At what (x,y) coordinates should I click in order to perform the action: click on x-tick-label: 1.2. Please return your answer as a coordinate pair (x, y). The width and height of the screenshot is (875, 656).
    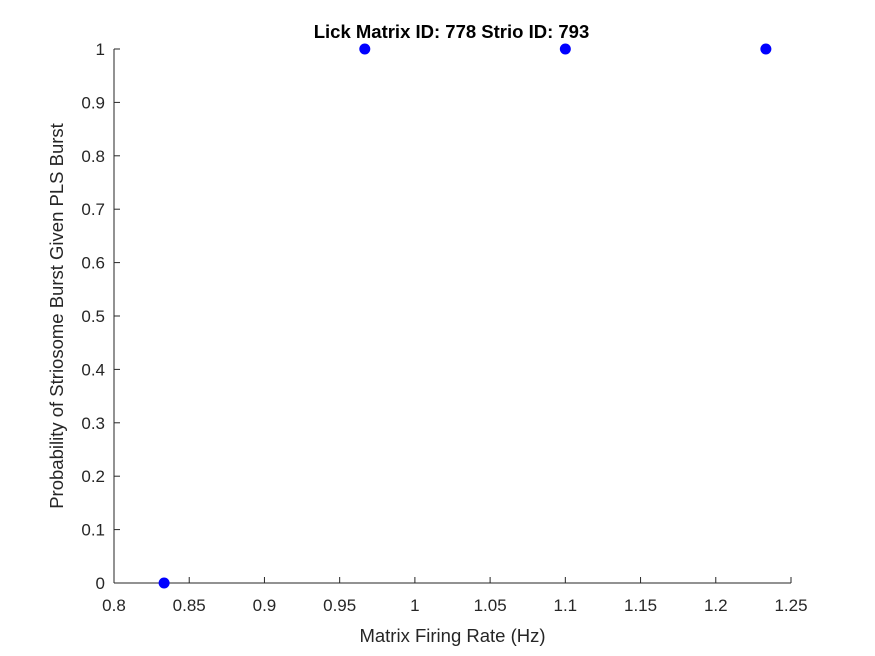
    Looking at the image, I should click on (716, 605).